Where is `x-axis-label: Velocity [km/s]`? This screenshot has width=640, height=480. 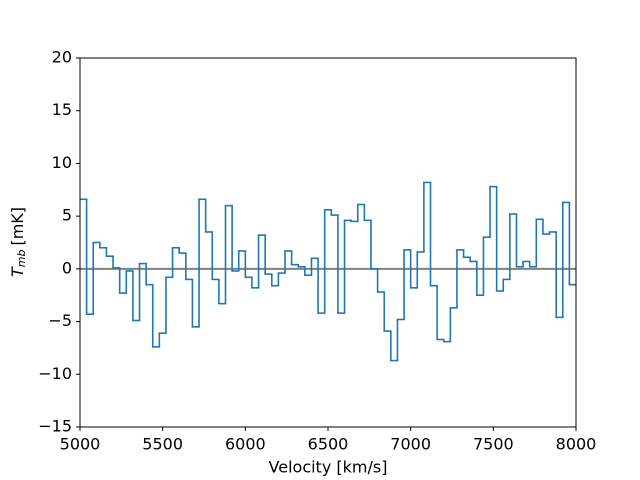
x-axis-label: Velocity [km/s] is located at coordinates (328, 467).